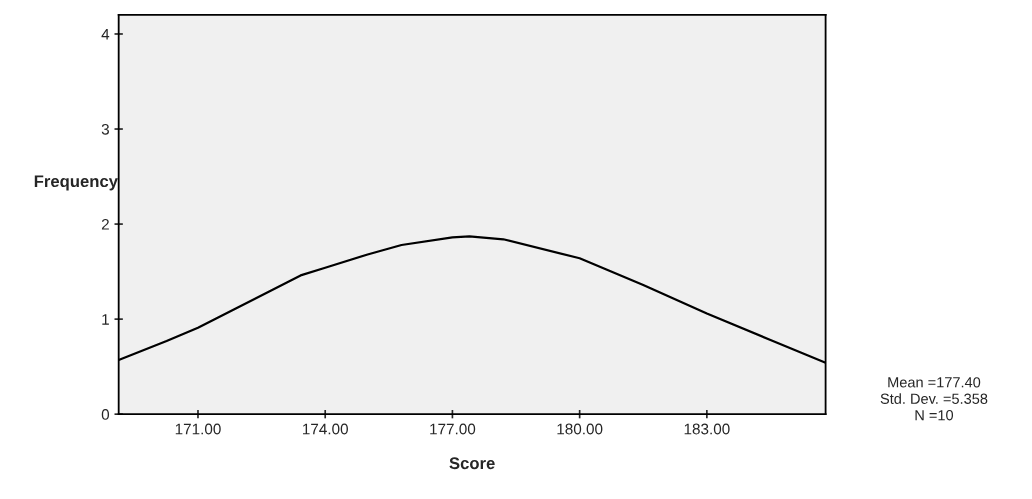 The image size is (1032, 499). What do you see at coordinates (325, 429) in the screenshot?
I see `x-tick-label: 174.00` at bounding box center [325, 429].